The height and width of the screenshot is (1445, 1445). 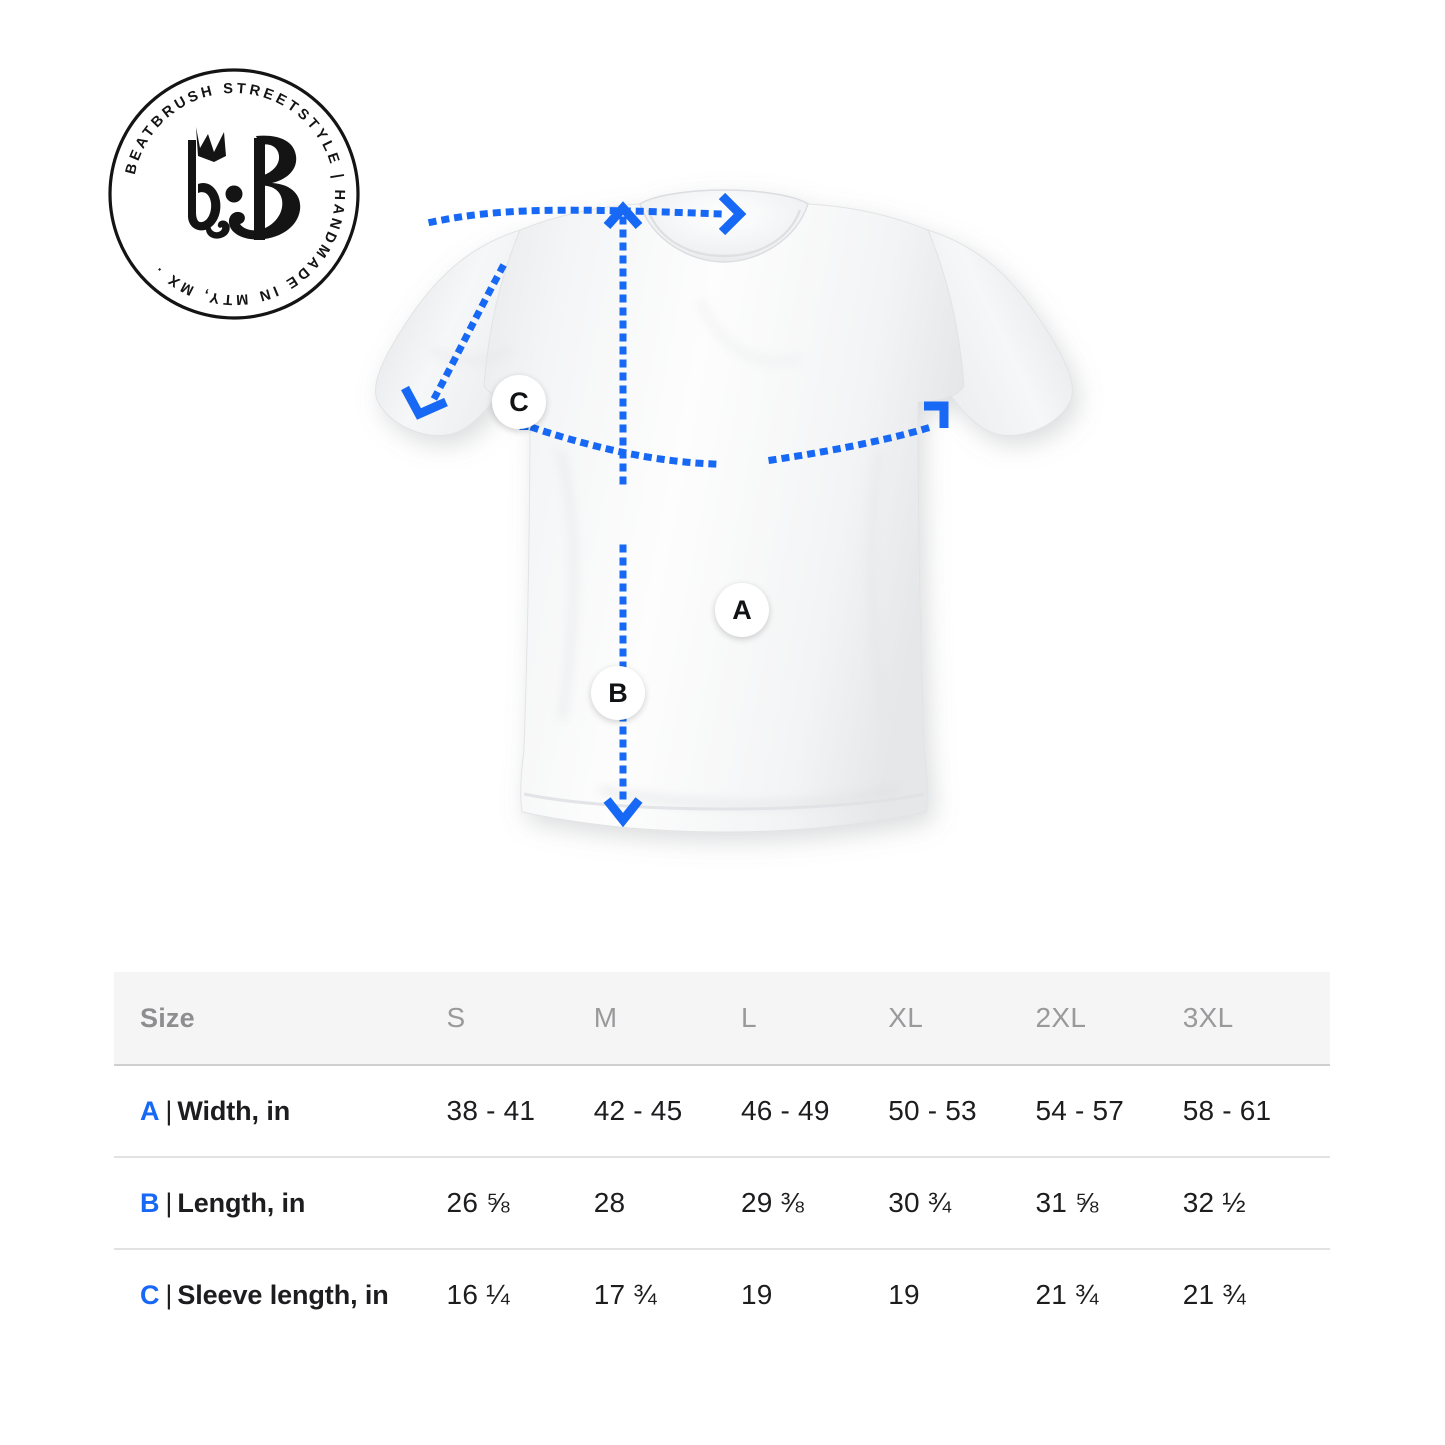 What do you see at coordinates (211, 144) in the screenshot?
I see `crown-icon` at bounding box center [211, 144].